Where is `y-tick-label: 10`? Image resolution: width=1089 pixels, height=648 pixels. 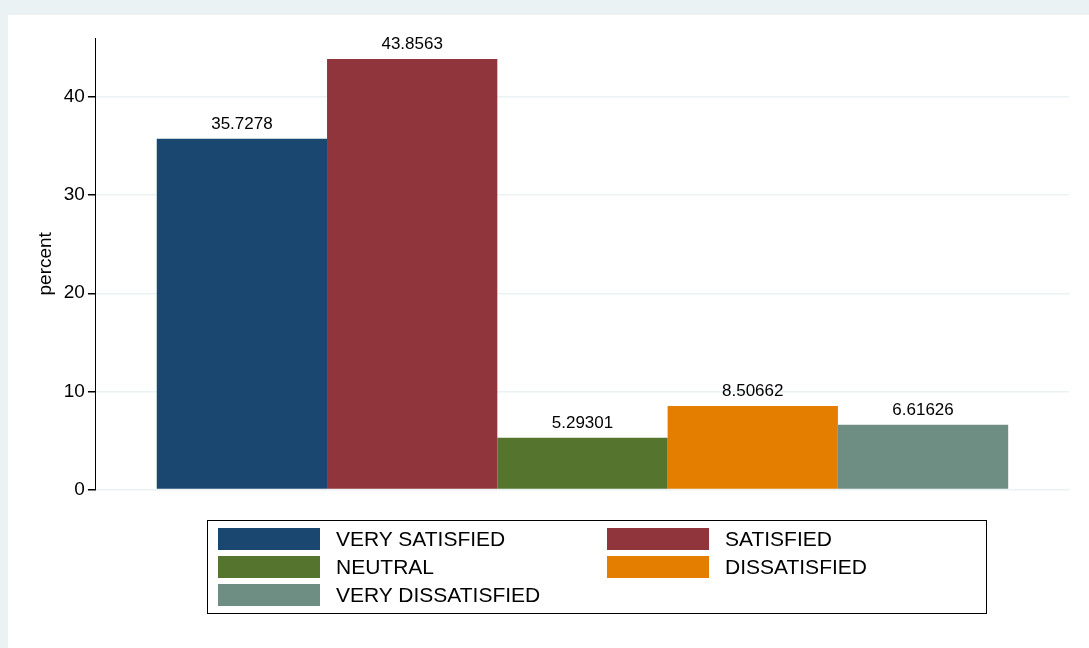
y-tick-label: 10 is located at coordinates (74, 390).